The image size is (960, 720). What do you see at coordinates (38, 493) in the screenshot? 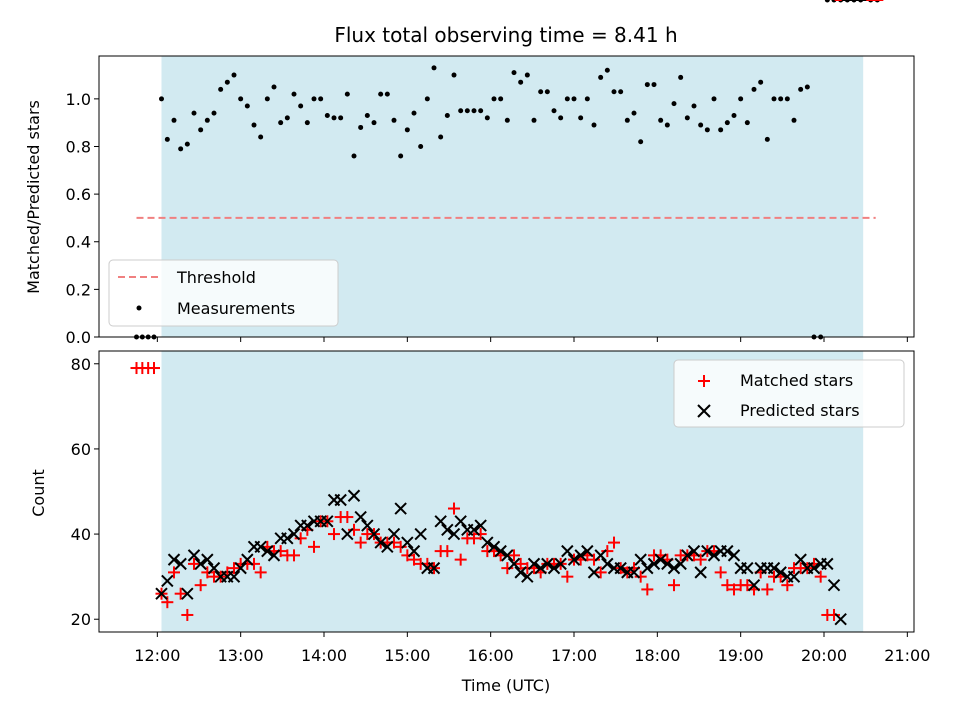
I see `bottom-y-axis-label: Count` at bounding box center [38, 493].